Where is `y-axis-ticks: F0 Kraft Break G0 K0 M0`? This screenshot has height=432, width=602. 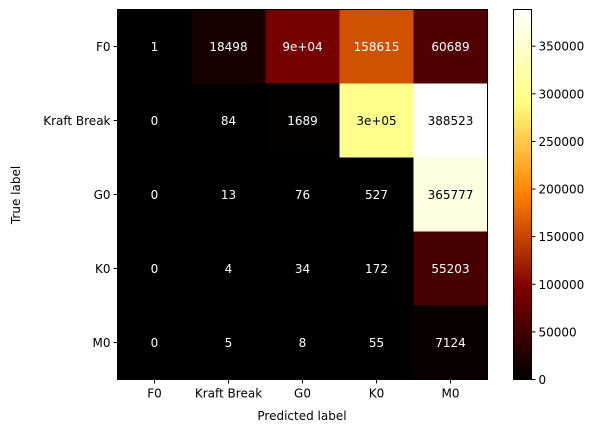
y-axis-ticks: F0 Kraft Break G0 K0 M0 is located at coordinates (80, 195).